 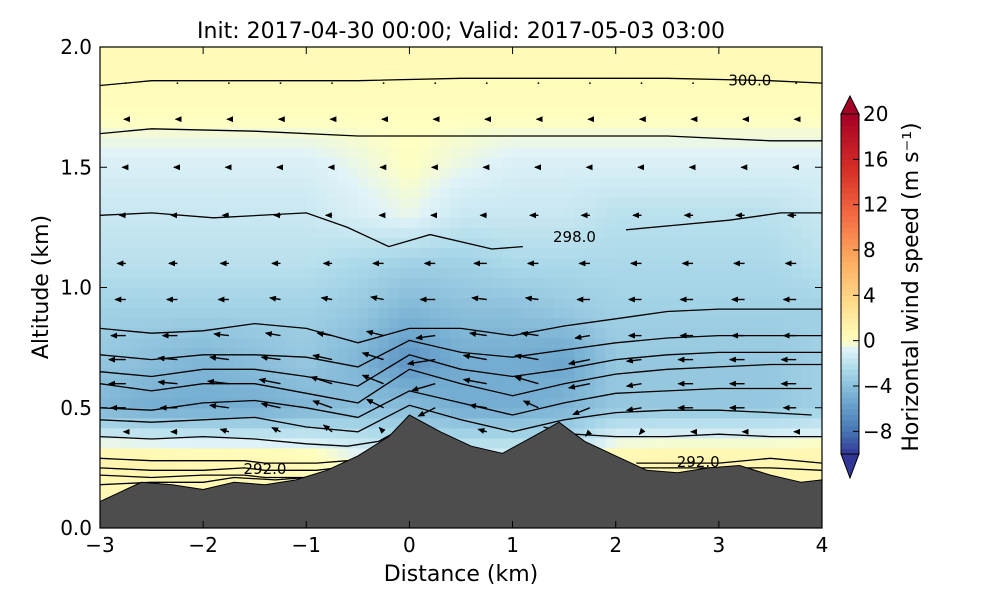 What do you see at coordinates (461, 369) in the screenshot?
I see `theta-contour-line` at bounding box center [461, 369].